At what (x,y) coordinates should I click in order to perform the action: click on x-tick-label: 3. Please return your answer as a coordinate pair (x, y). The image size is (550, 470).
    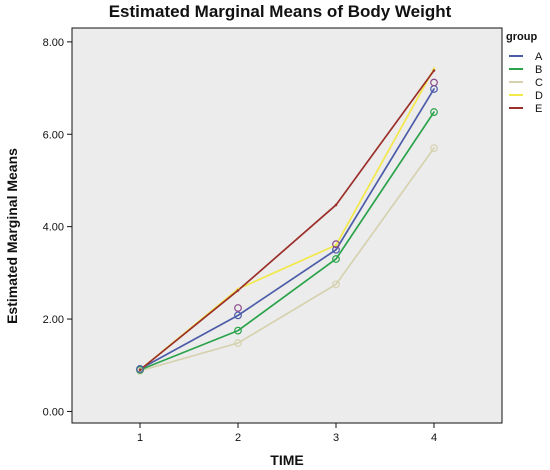
    Looking at the image, I should click on (336, 438).